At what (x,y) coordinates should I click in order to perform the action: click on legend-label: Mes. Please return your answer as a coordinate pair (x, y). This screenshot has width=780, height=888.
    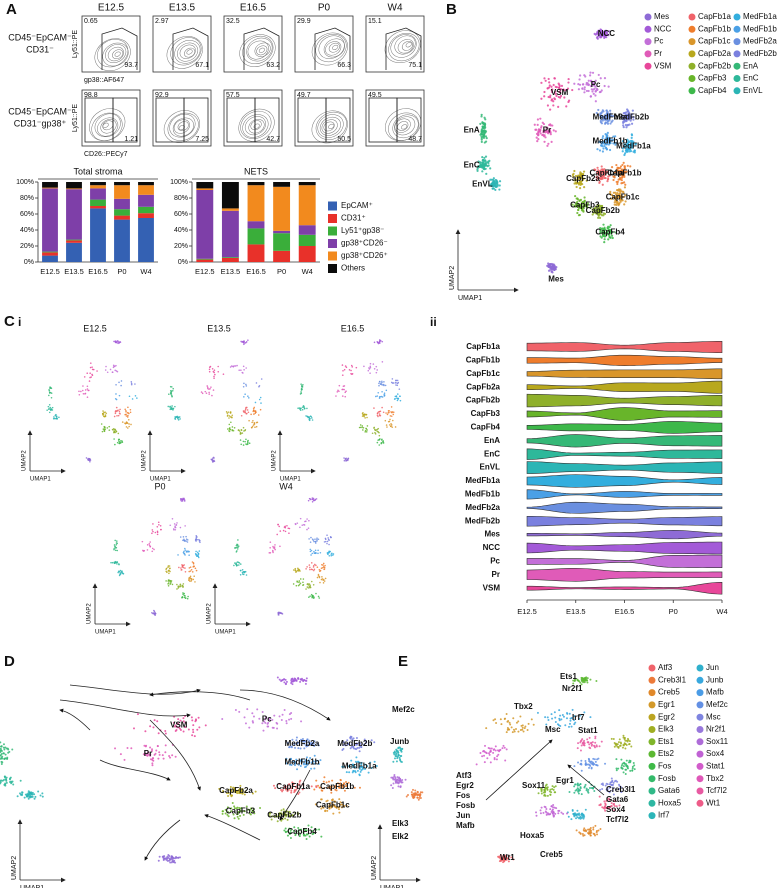
    Looking at the image, I should click on (661, 16).